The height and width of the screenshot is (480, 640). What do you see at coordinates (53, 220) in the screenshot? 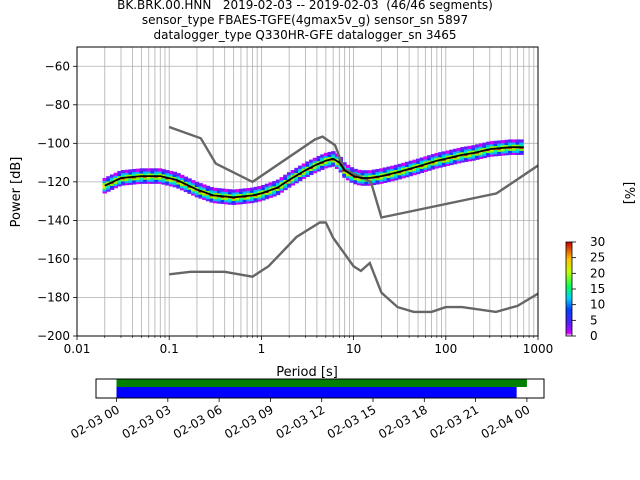
I see `y-tick-label: −140` at bounding box center [53, 220].